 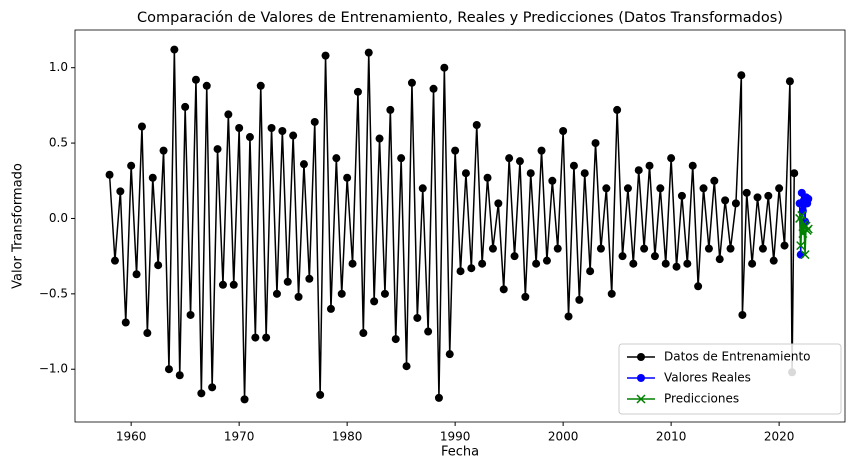 I want to click on x-tick-label: 2010, so click(x=671, y=437).